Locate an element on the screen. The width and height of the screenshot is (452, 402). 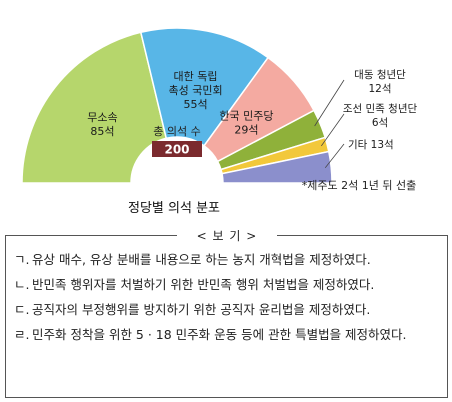
chart-footnote: *제주도 2석 1년 뒤 선출 is located at coordinates (359, 185).